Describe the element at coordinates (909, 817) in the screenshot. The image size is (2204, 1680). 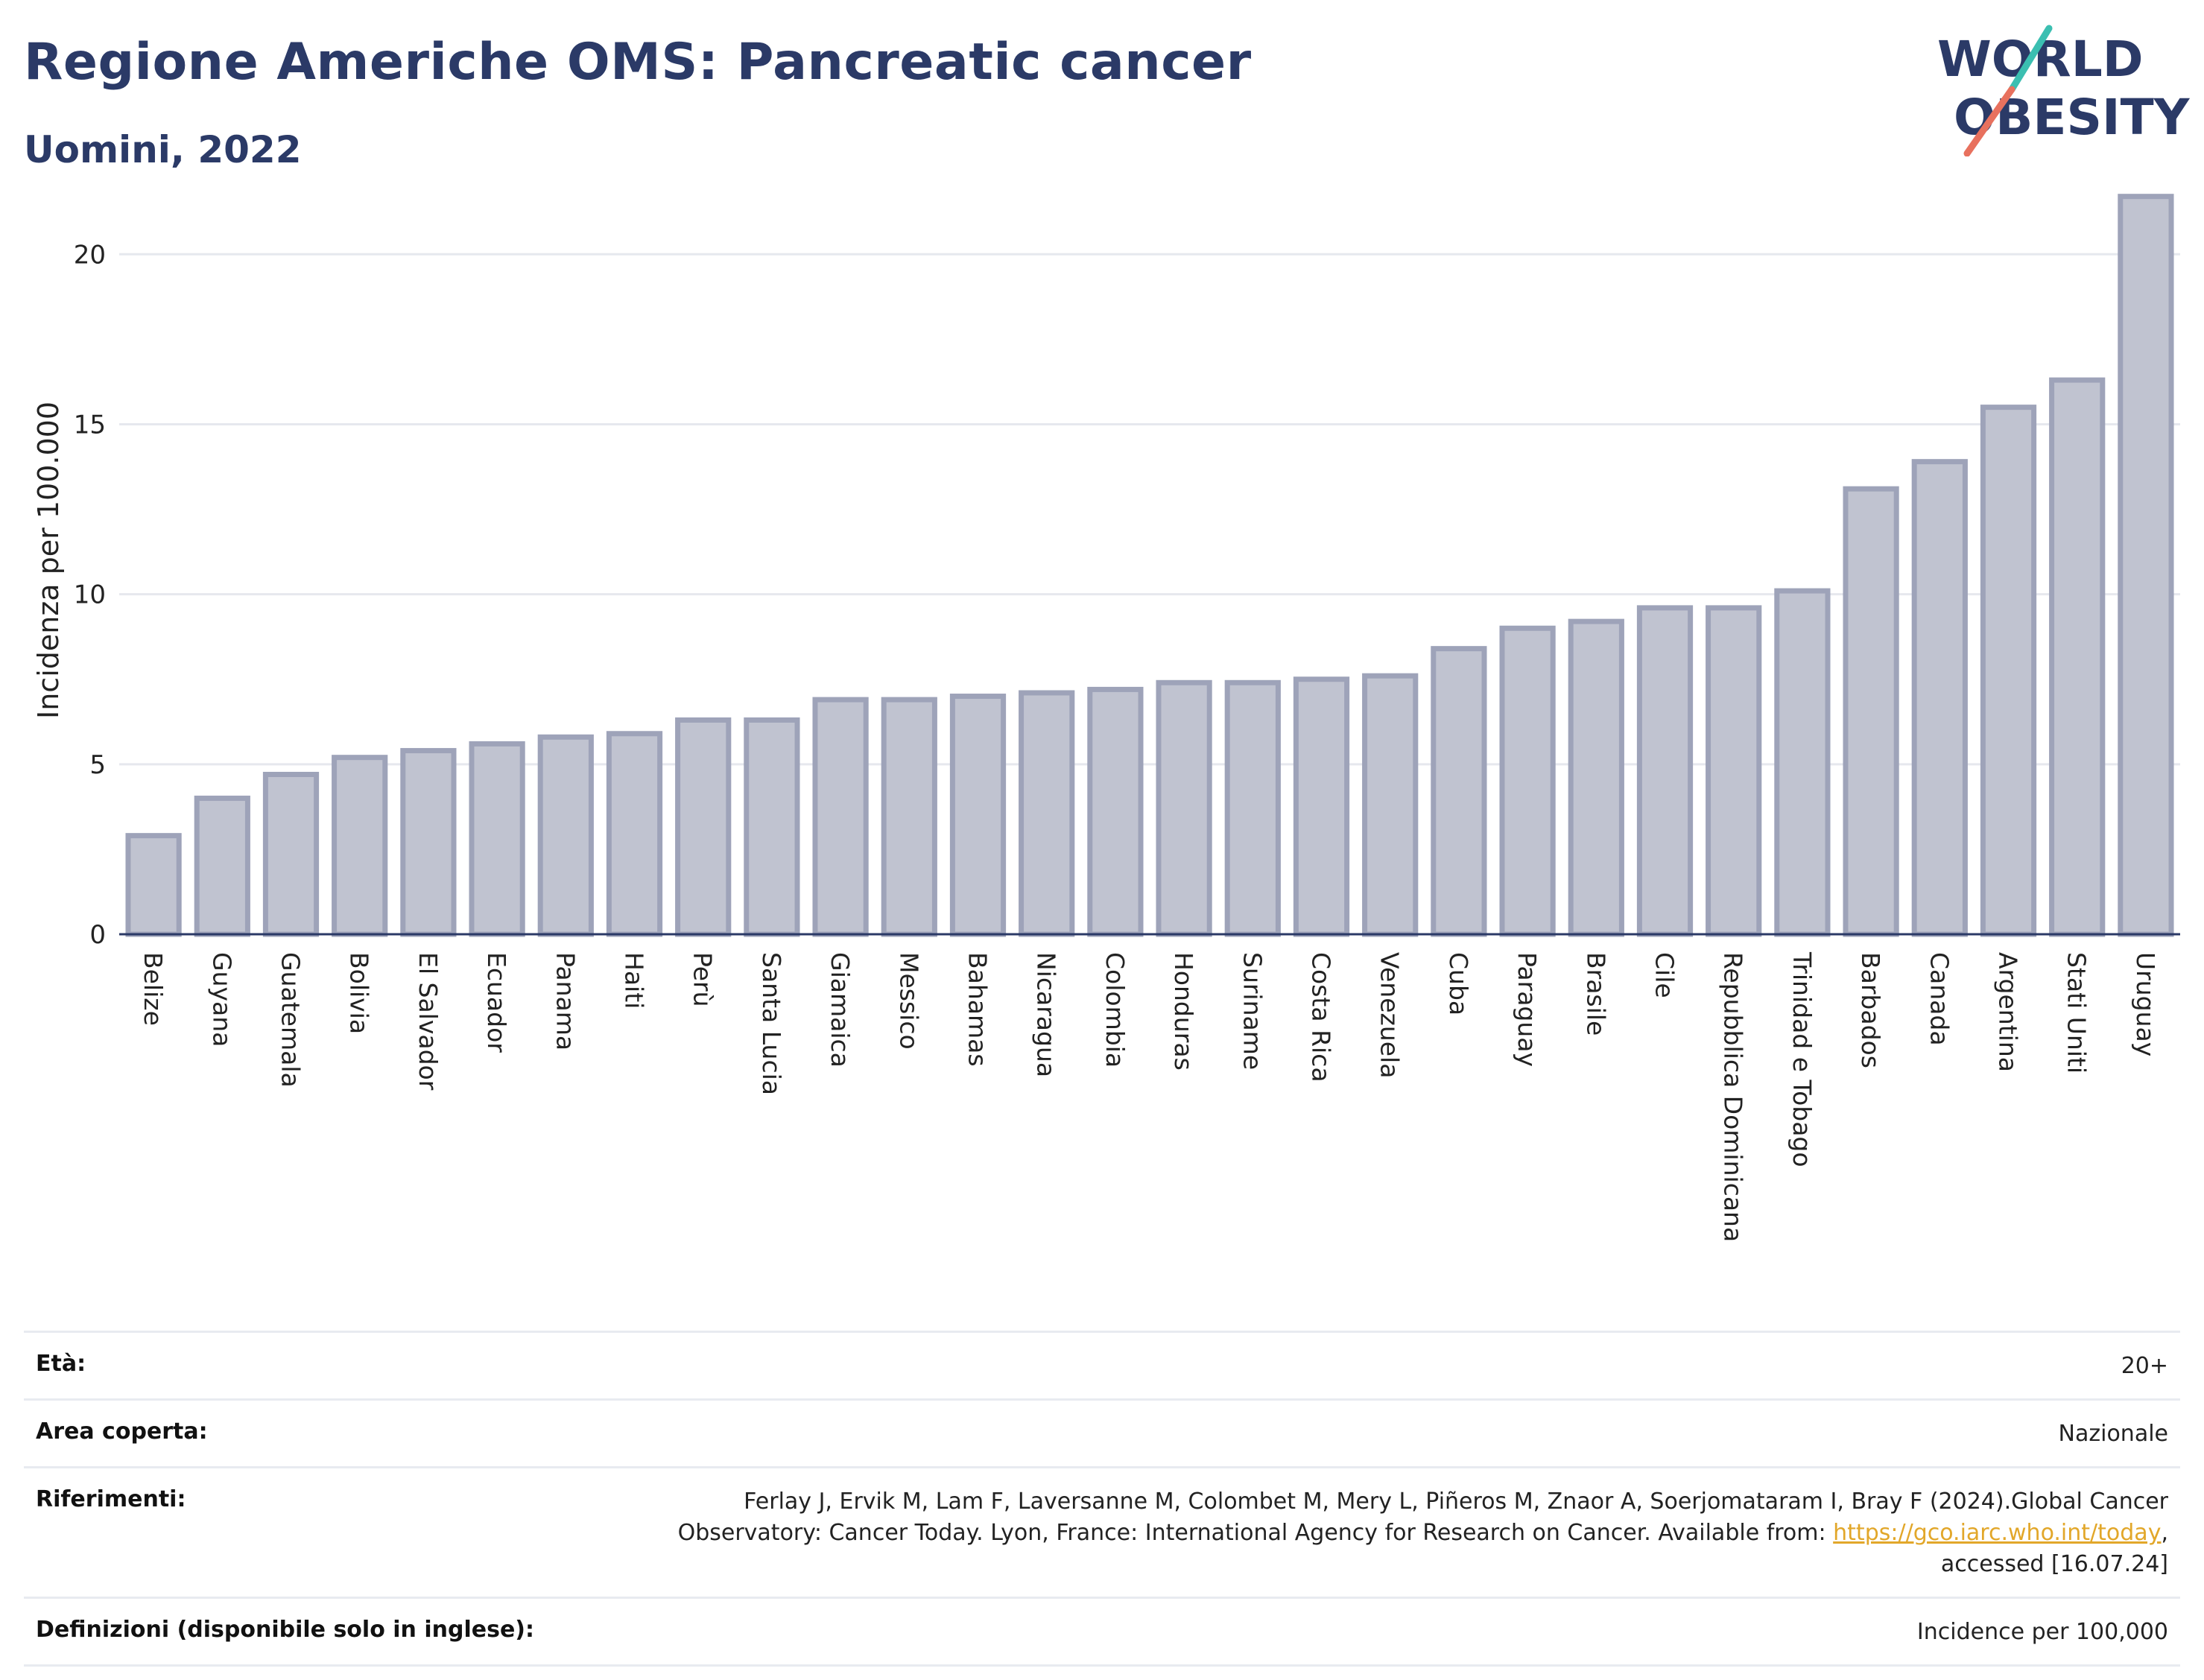
I see `bar-messico` at that location.